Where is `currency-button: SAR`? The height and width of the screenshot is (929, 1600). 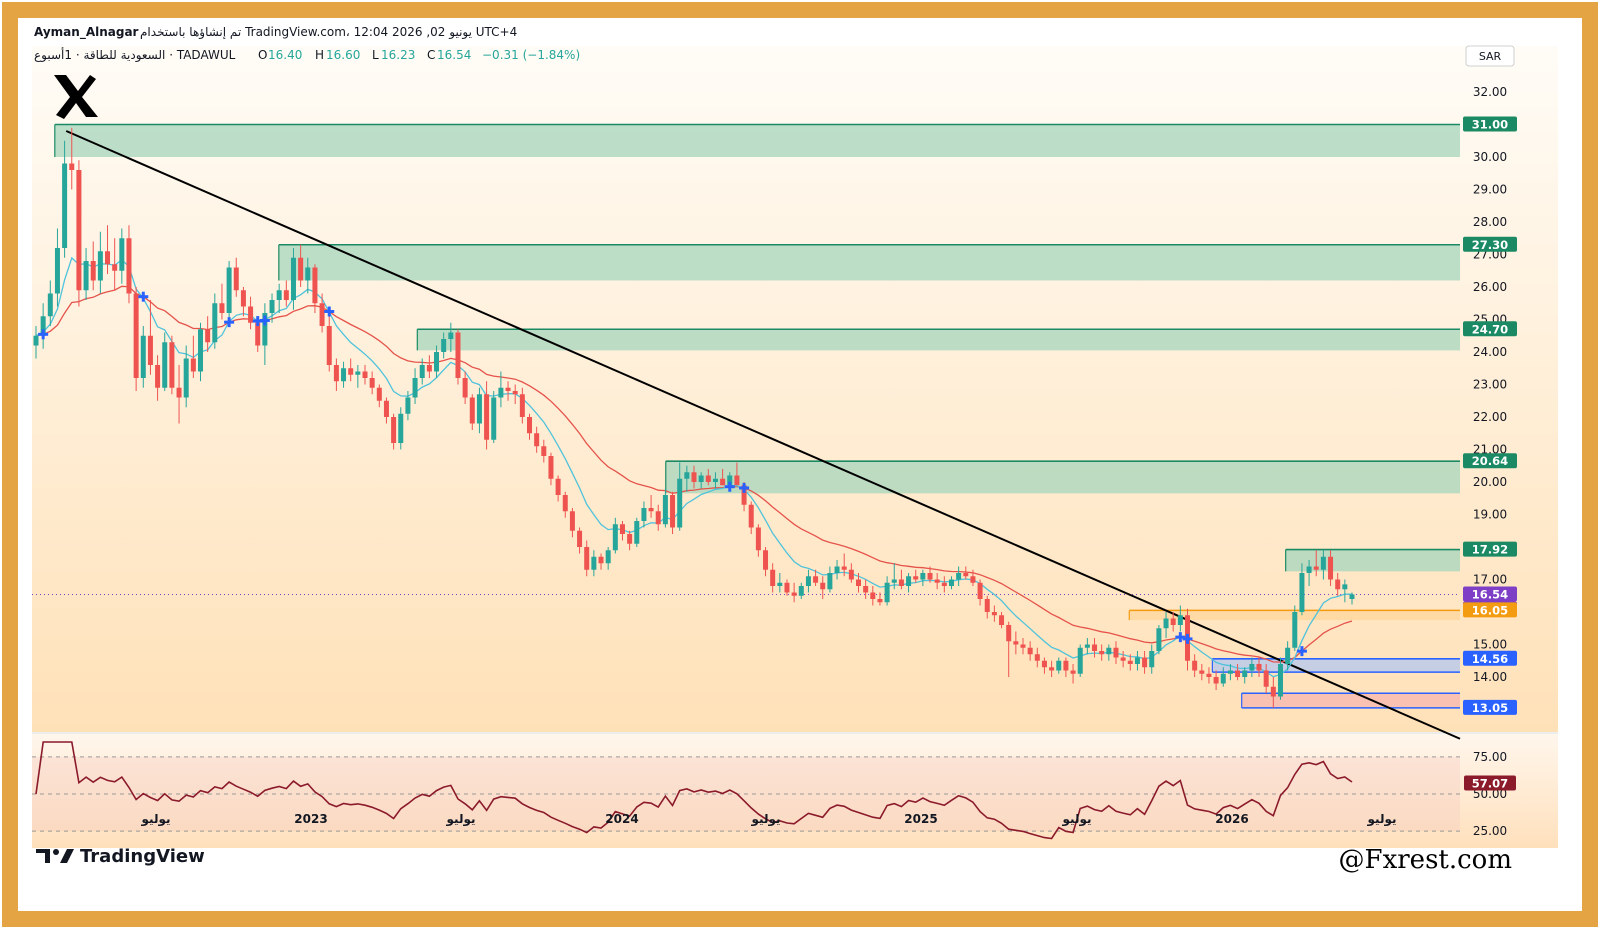 currency-button: SAR is located at coordinates (1490, 56).